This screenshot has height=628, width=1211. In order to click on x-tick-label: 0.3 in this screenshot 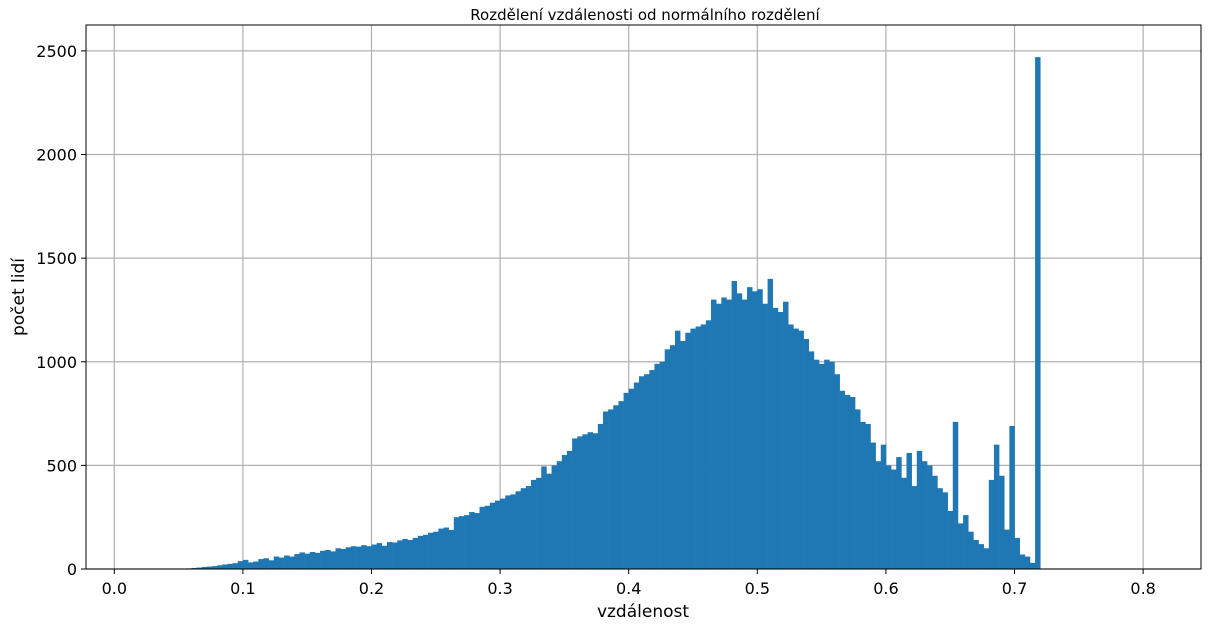, I will do `click(499, 588)`.